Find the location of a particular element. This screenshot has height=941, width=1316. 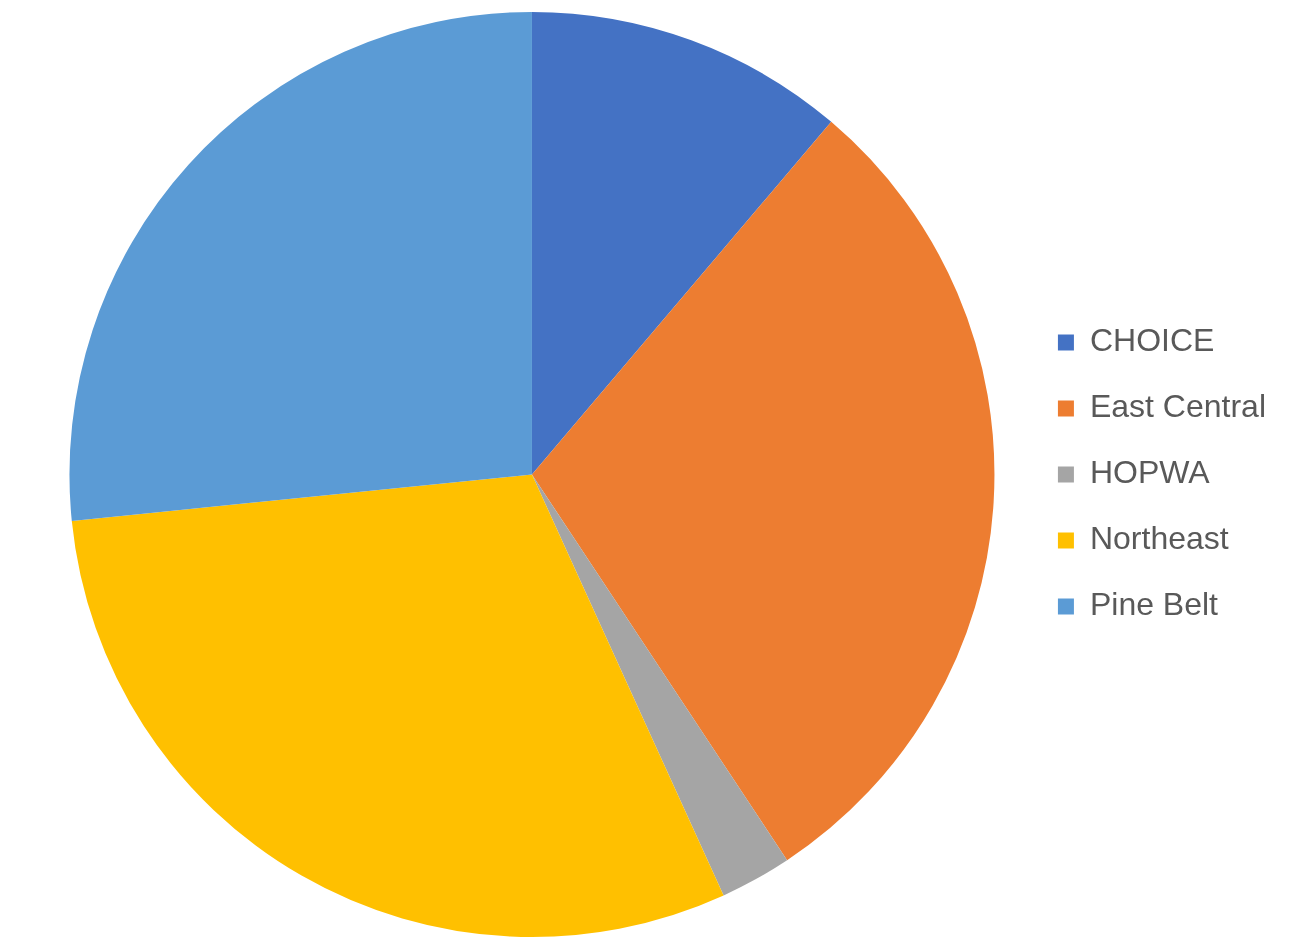

legend-label: HOPWA is located at coordinates (1150, 472).